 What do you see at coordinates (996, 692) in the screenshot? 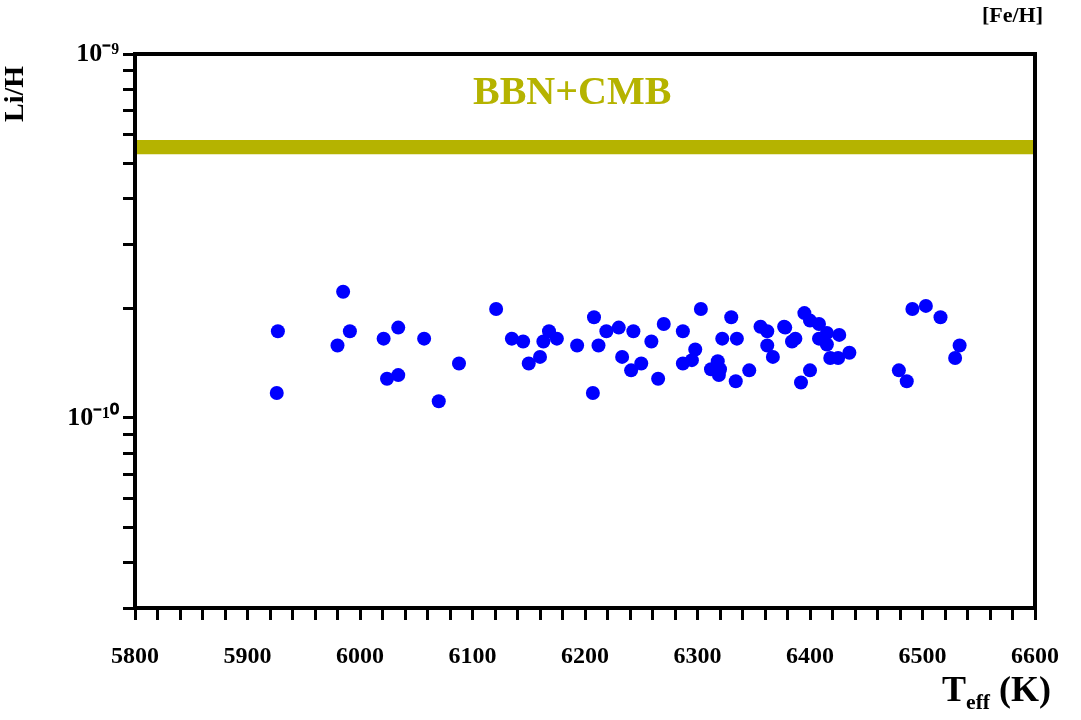
I see `x-axis-title: T$_{eff}$ (K)` at bounding box center [996, 692].